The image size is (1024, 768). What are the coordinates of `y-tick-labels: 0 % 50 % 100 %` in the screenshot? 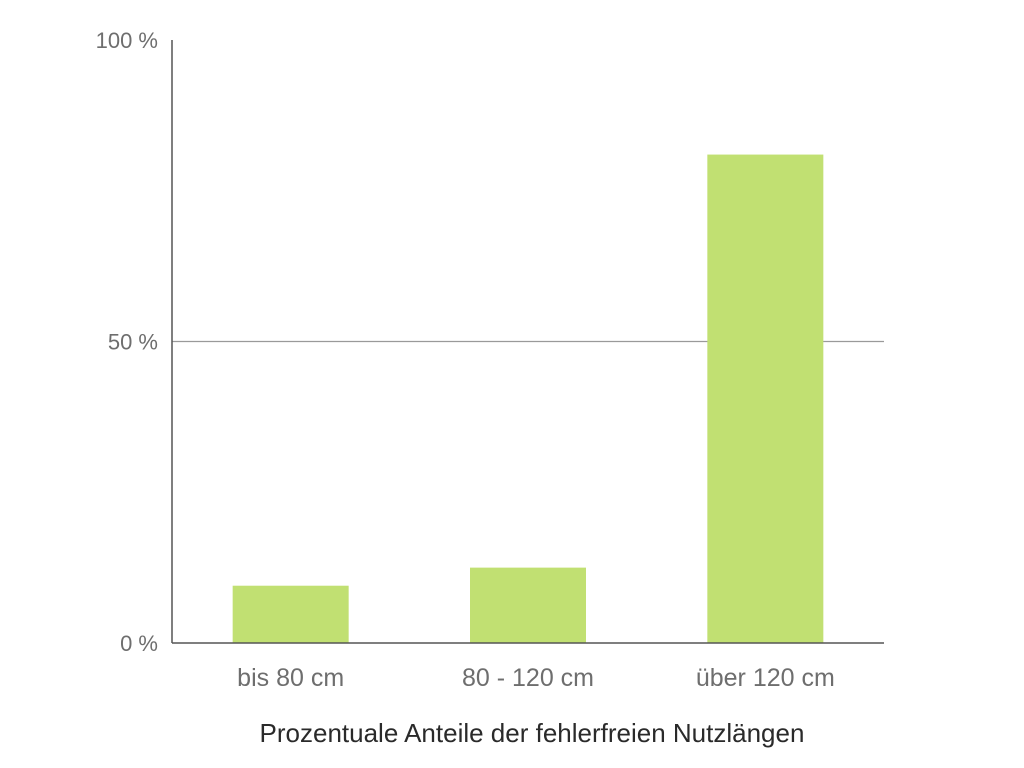 It's located at (127, 342).